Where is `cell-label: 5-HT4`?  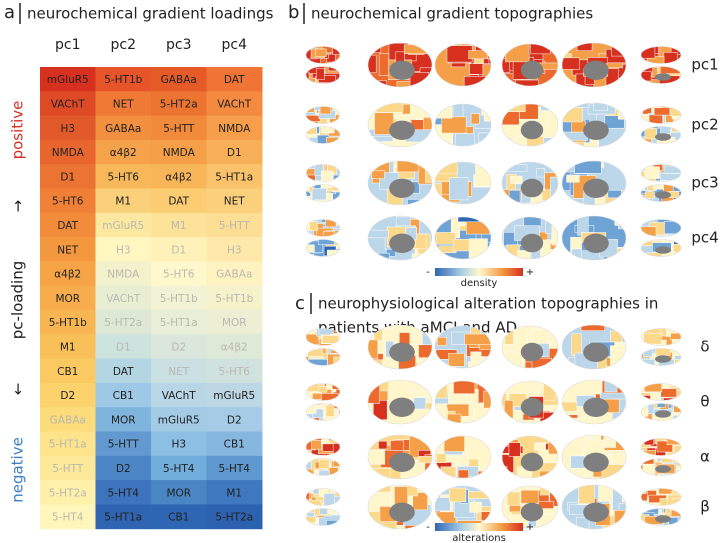
cell-label: 5-HT4 is located at coordinates (235, 469).